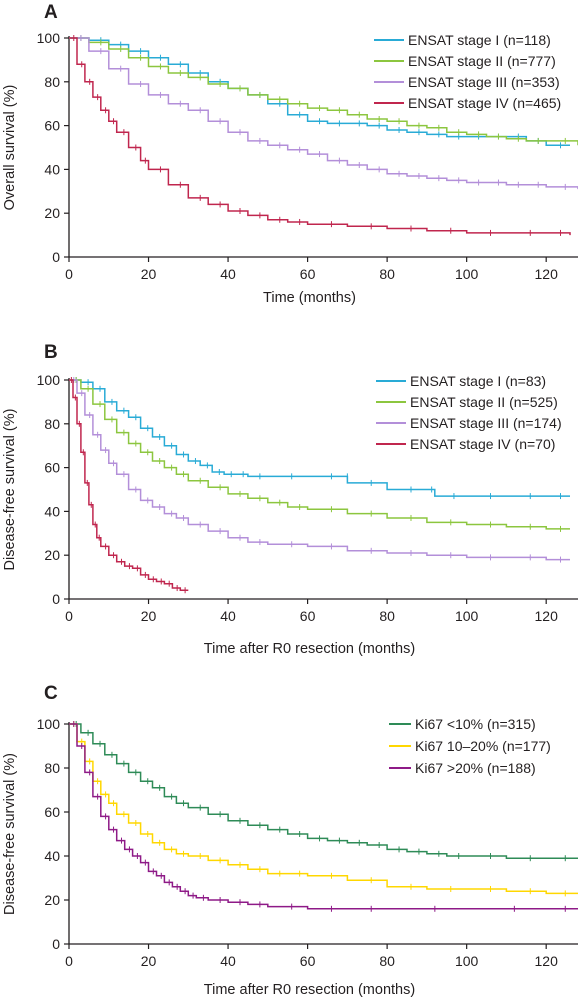 Image resolution: width=578 pixels, height=1000 pixels. Describe the element at coordinates (482, 61) in the screenshot. I see `legend-label-2: ENSAT stage II (n=777)` at that location.